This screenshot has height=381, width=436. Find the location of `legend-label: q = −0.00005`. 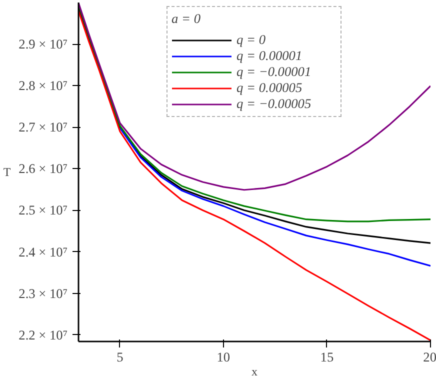

legend-label: q = −0.00005 is located at coordinates (274, 104).